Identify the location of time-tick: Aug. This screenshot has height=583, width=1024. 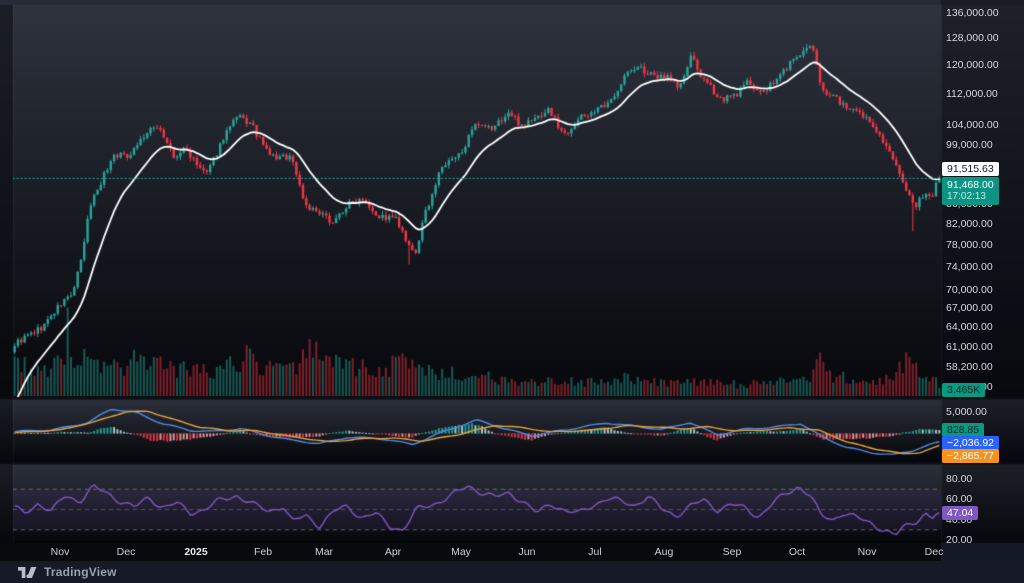
(664, 552).